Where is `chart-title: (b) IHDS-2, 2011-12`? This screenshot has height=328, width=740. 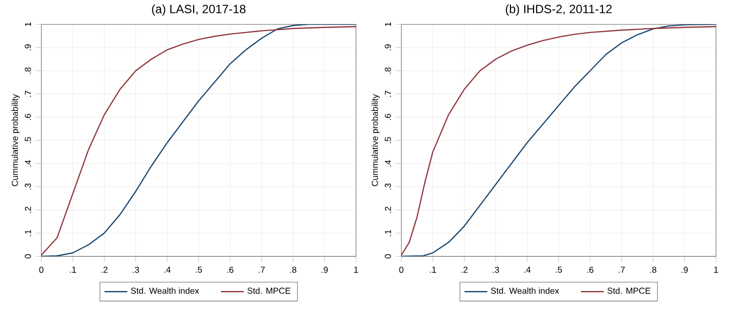 chart-title: (b) IHDS-2, 2011-12 is located at coordinates (559, 10).